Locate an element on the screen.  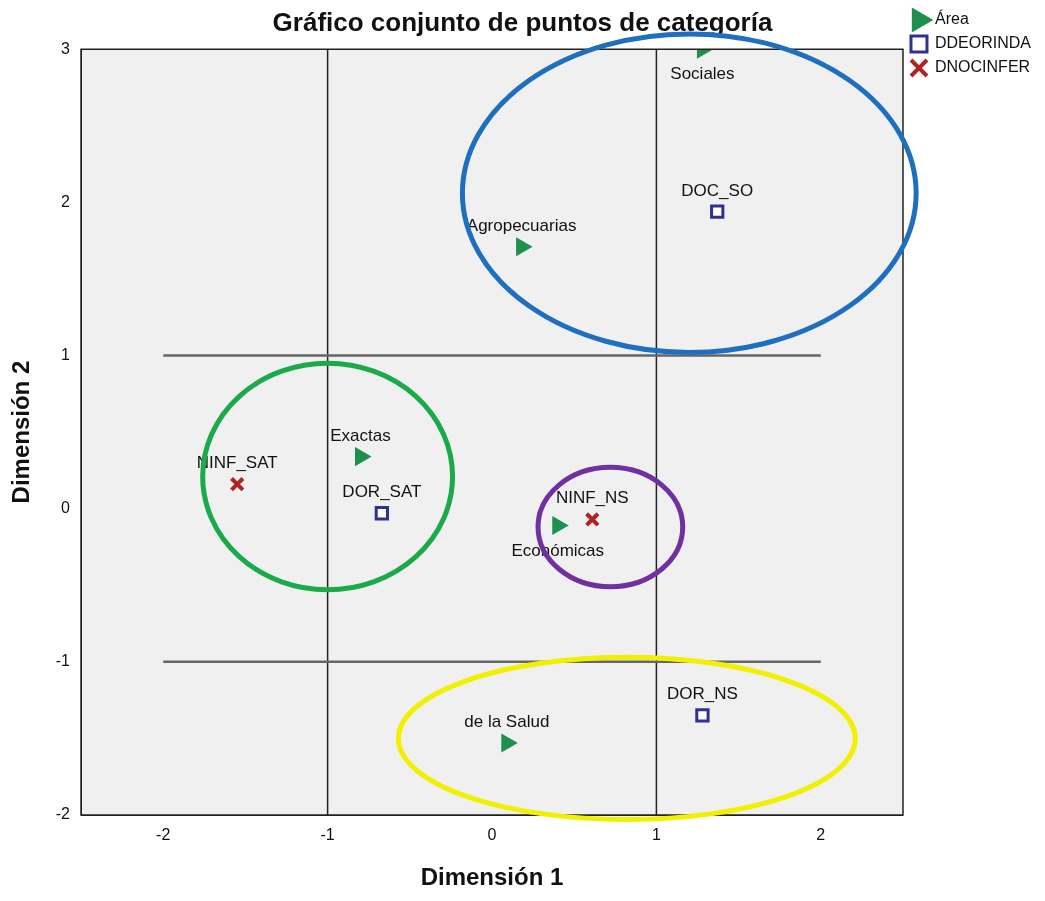
annotation: Exactas is located at coordinates (360, 435).